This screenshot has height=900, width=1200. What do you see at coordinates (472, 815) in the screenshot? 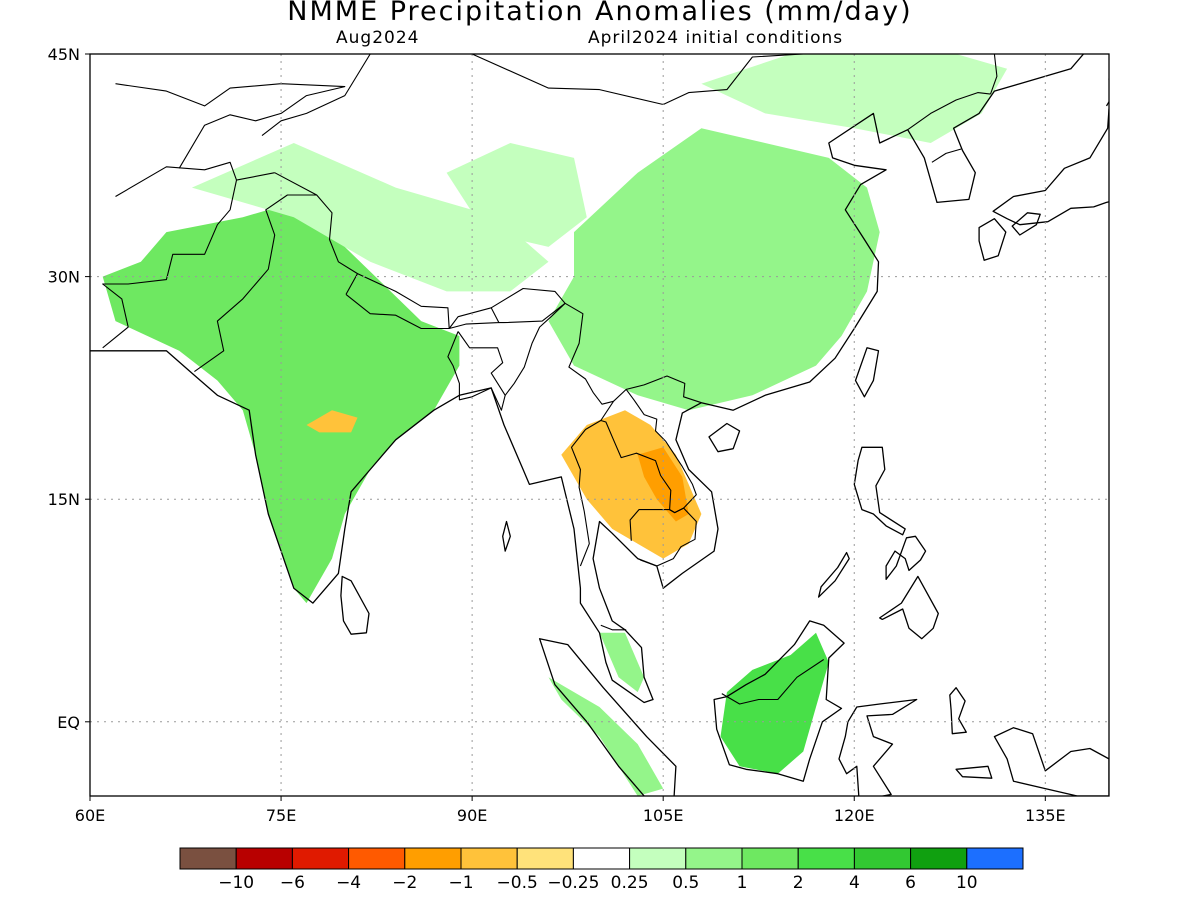
I see `tick-label-lon: 90E` at bounding box center [472, 815].